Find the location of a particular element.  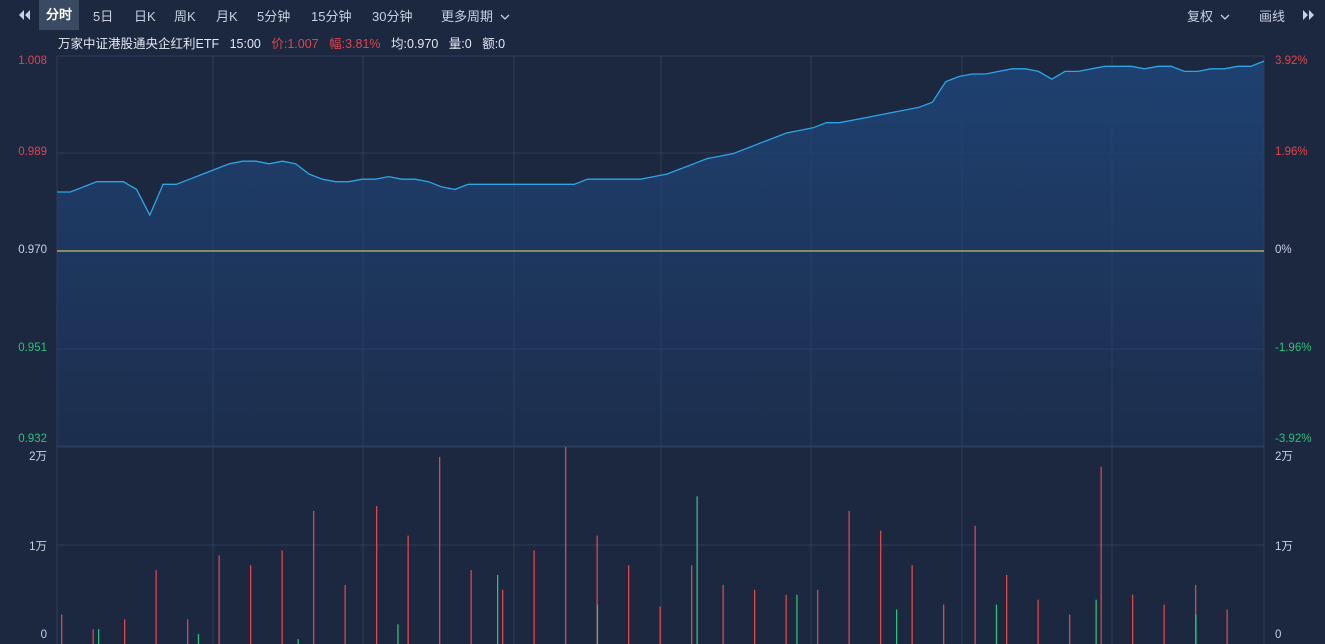

quote-change: 幅:3.81% is located at coordinates (355, 44).